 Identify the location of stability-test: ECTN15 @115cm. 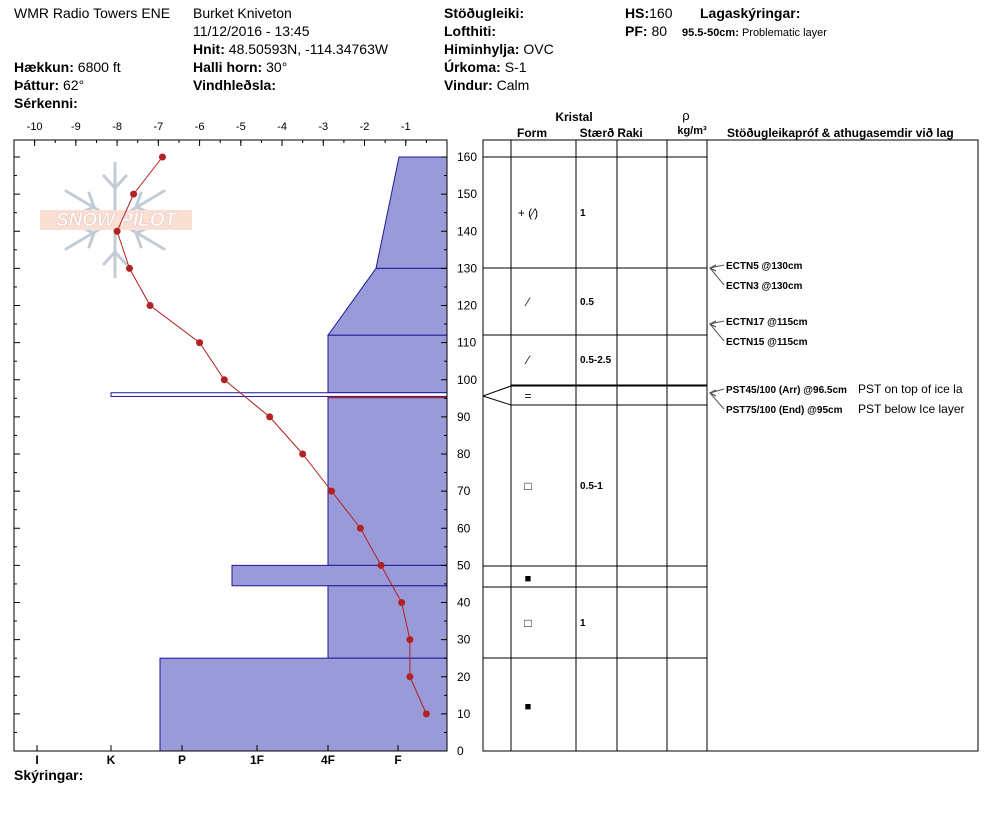
(767, 342).